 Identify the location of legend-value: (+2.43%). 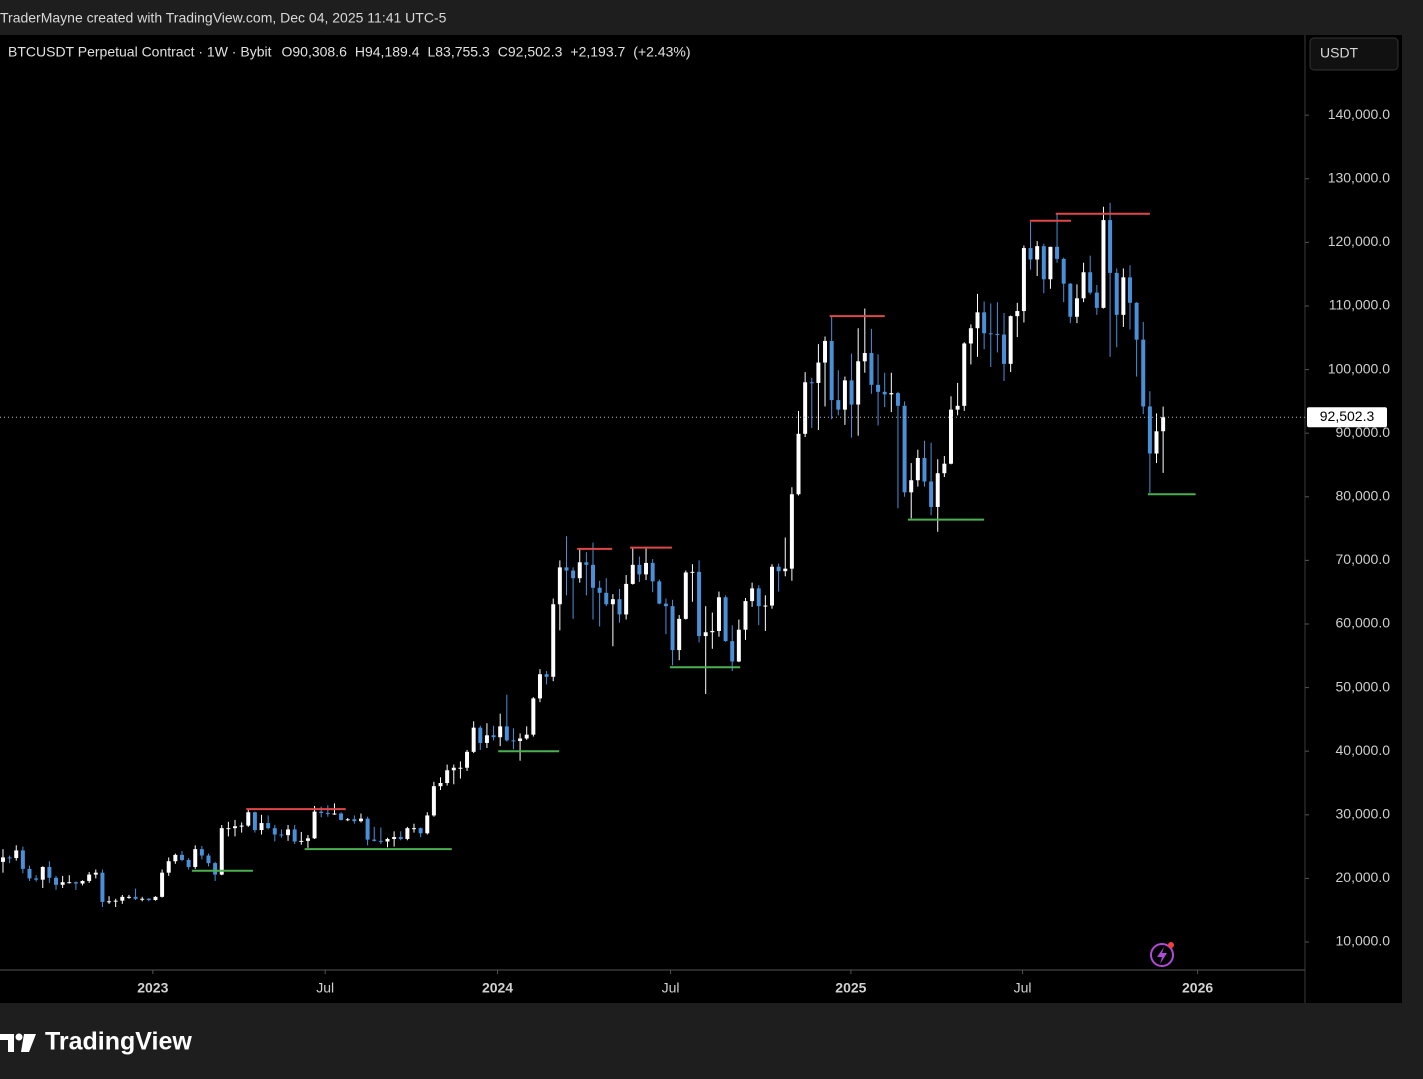
(661, 52).